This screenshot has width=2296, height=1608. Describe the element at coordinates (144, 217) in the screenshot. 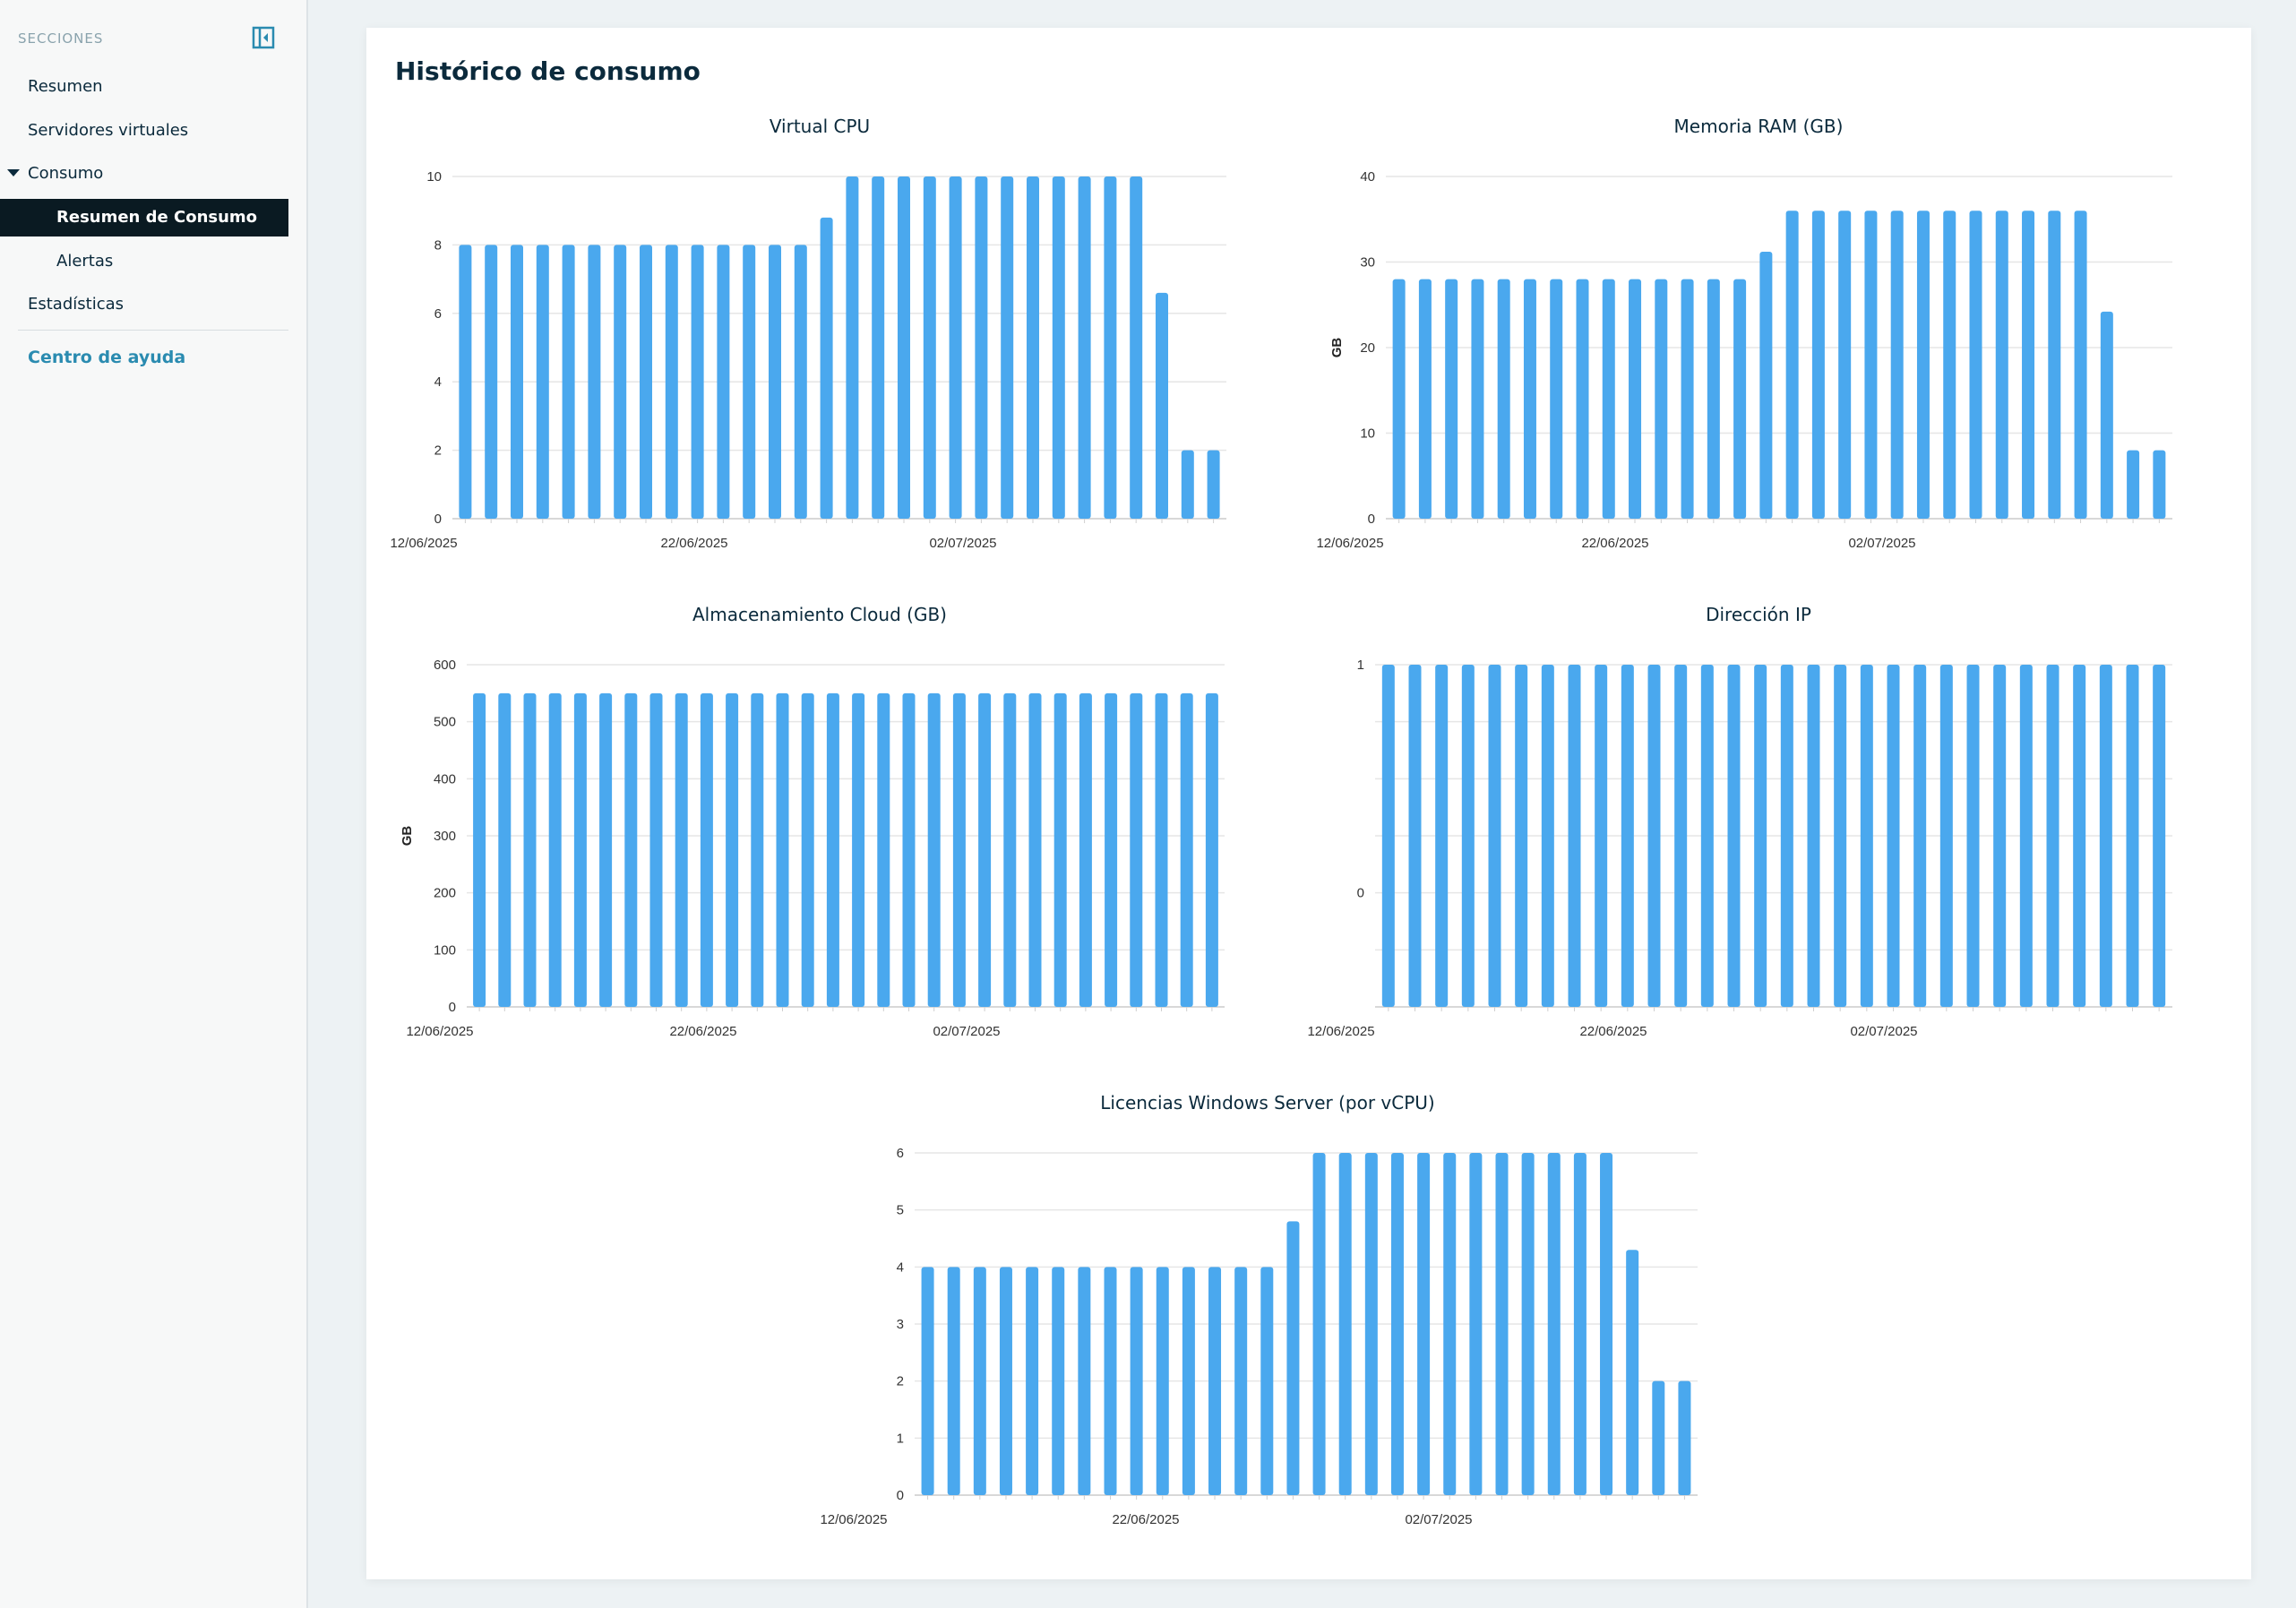

I see `nav-item-resumen-de-consumo: Resumen de Consumo` at that location.